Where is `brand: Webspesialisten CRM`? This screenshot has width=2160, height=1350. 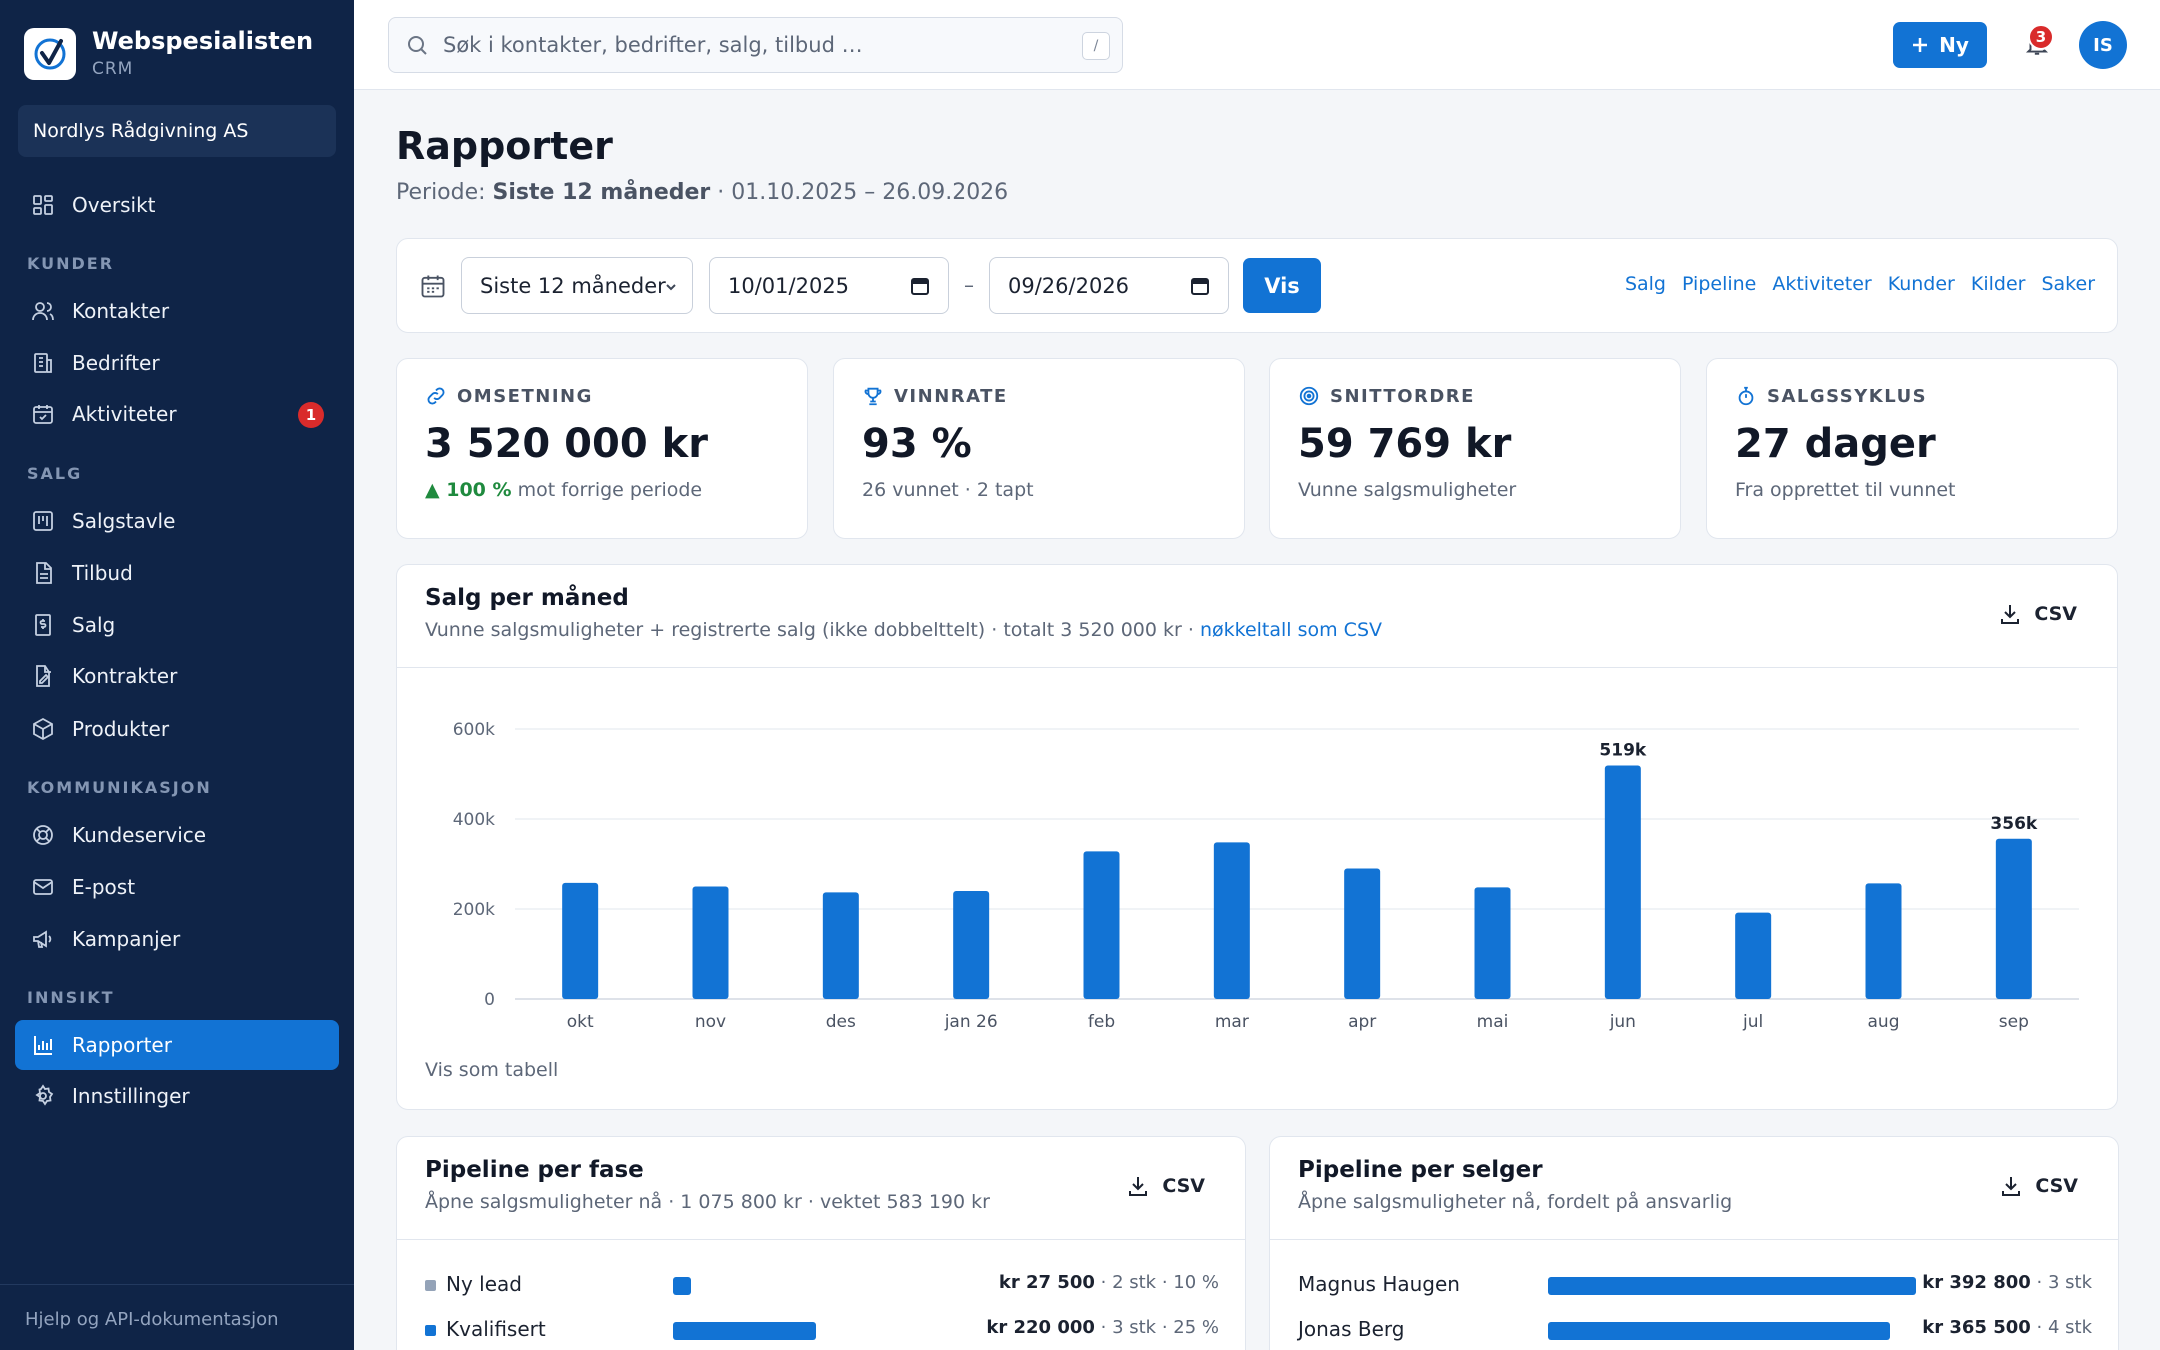 brand: Webspesialisten CRM is located at coordinates (168, 54).